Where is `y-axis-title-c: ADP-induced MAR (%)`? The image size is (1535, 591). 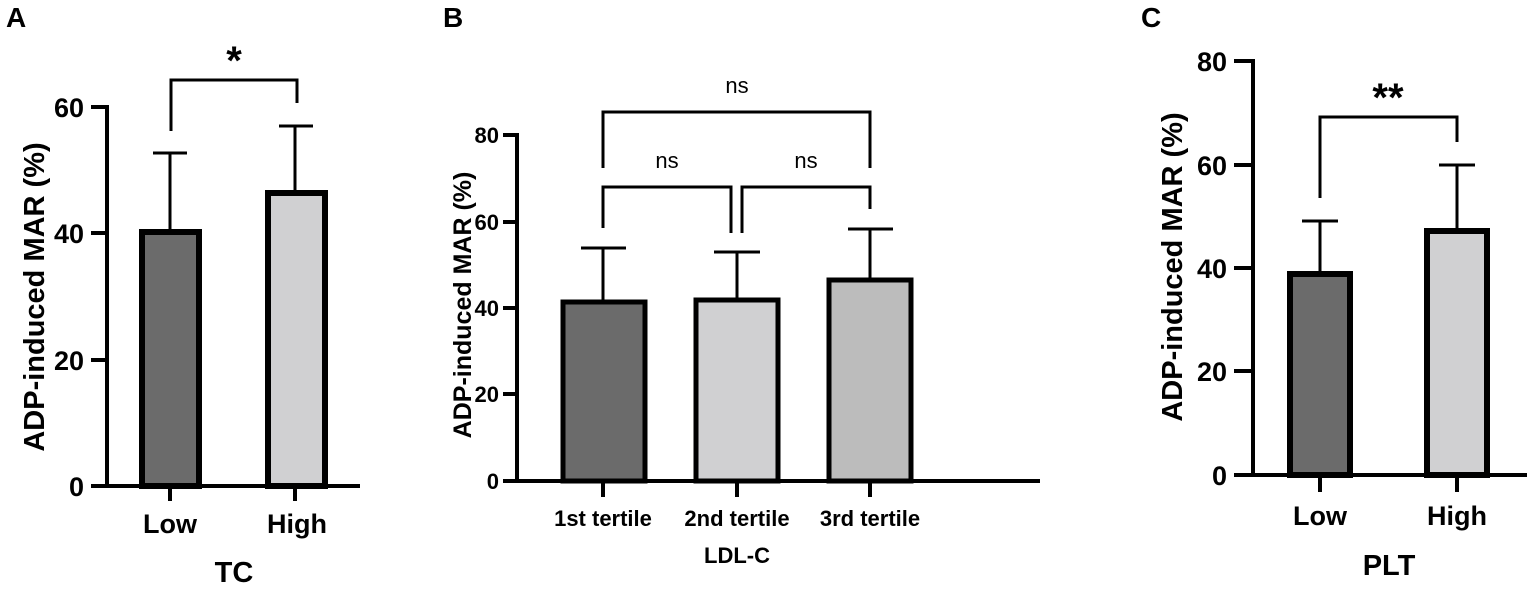 y-axis-title-c: ADP-induced MAR (%) is located at coordinates (1173, 266).